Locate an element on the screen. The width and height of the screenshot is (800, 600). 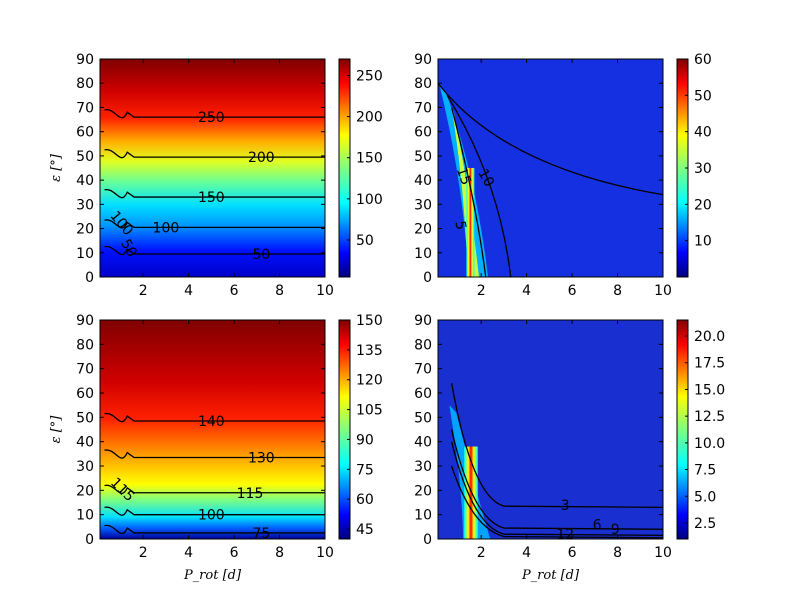
contour-label: 140 is located at coordinates (211, 422).